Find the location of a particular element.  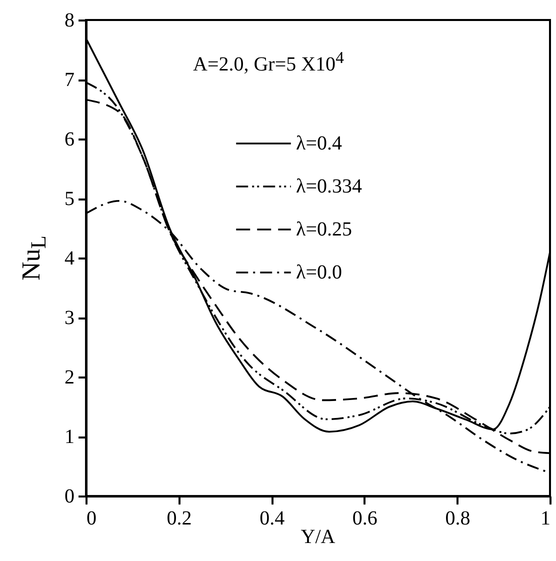

y-tick-label: 7 is located at coordinates (69, 80).